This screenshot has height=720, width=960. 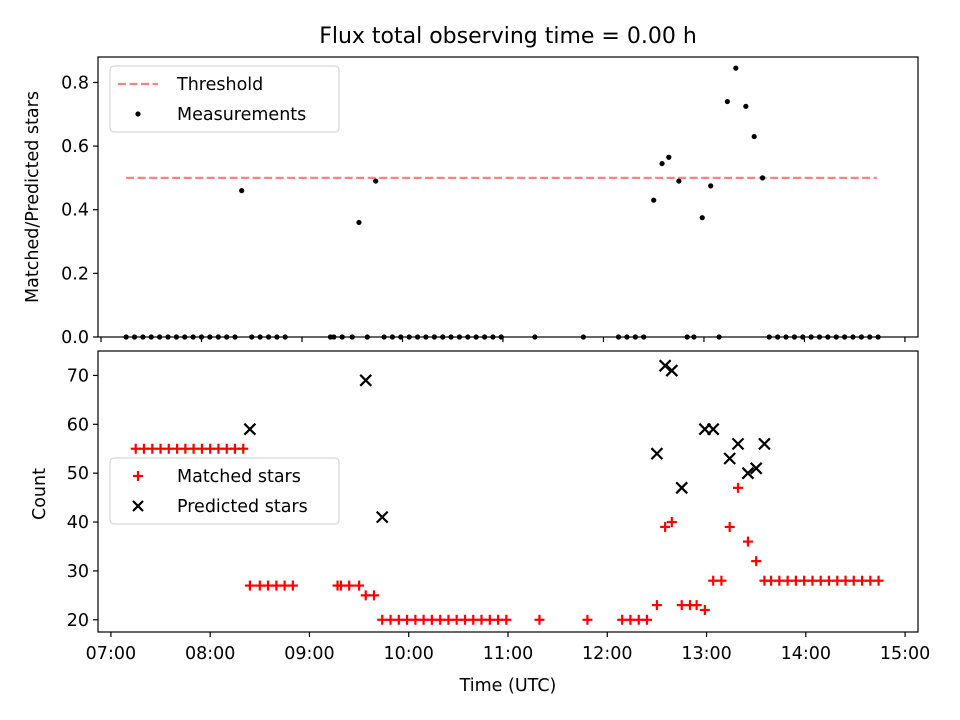 I want to click on xtick-label: 13:00, so click(x=706, y=654).